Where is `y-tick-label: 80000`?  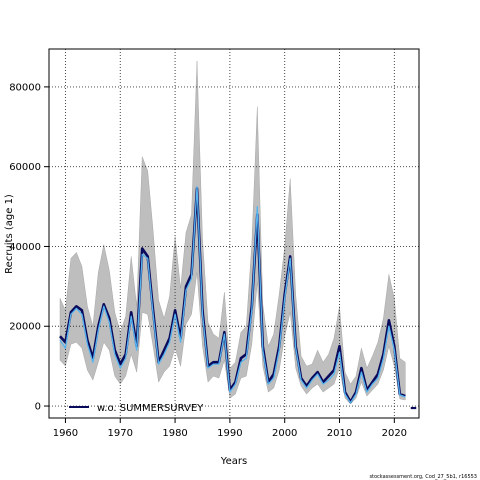 y-tick-label: 80000 is located at coordinates (25, 87).